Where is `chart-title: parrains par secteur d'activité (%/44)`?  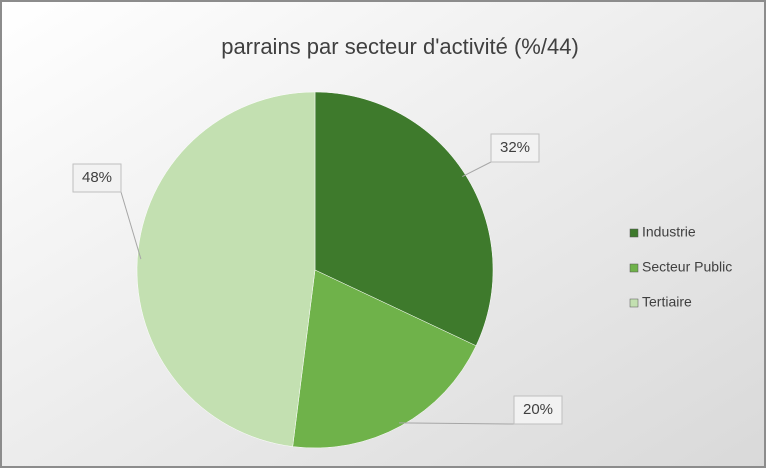
chart-title: parrains par secteur d'activité (%/44) is located at coordinates (400, 46).